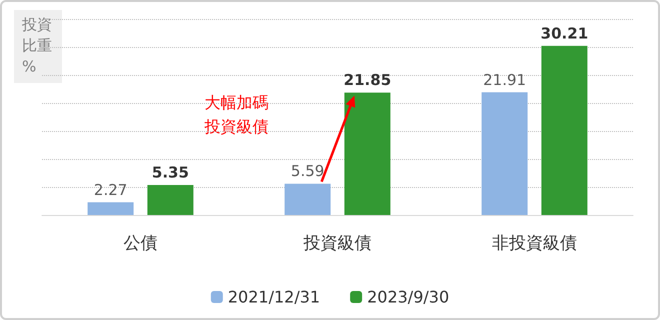  What do you see at coordinates (564, 33) in the screenshot?
I see `data-label: 30.21` at bounding box center [564, 33].